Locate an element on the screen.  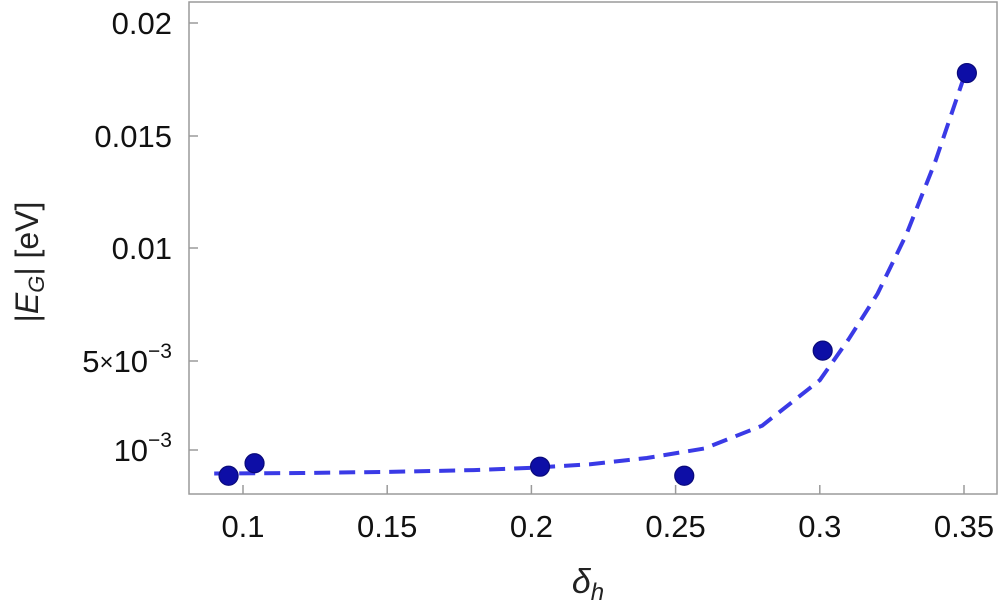
x-tick-label: 0.3 is located at coordinates (819, 526).